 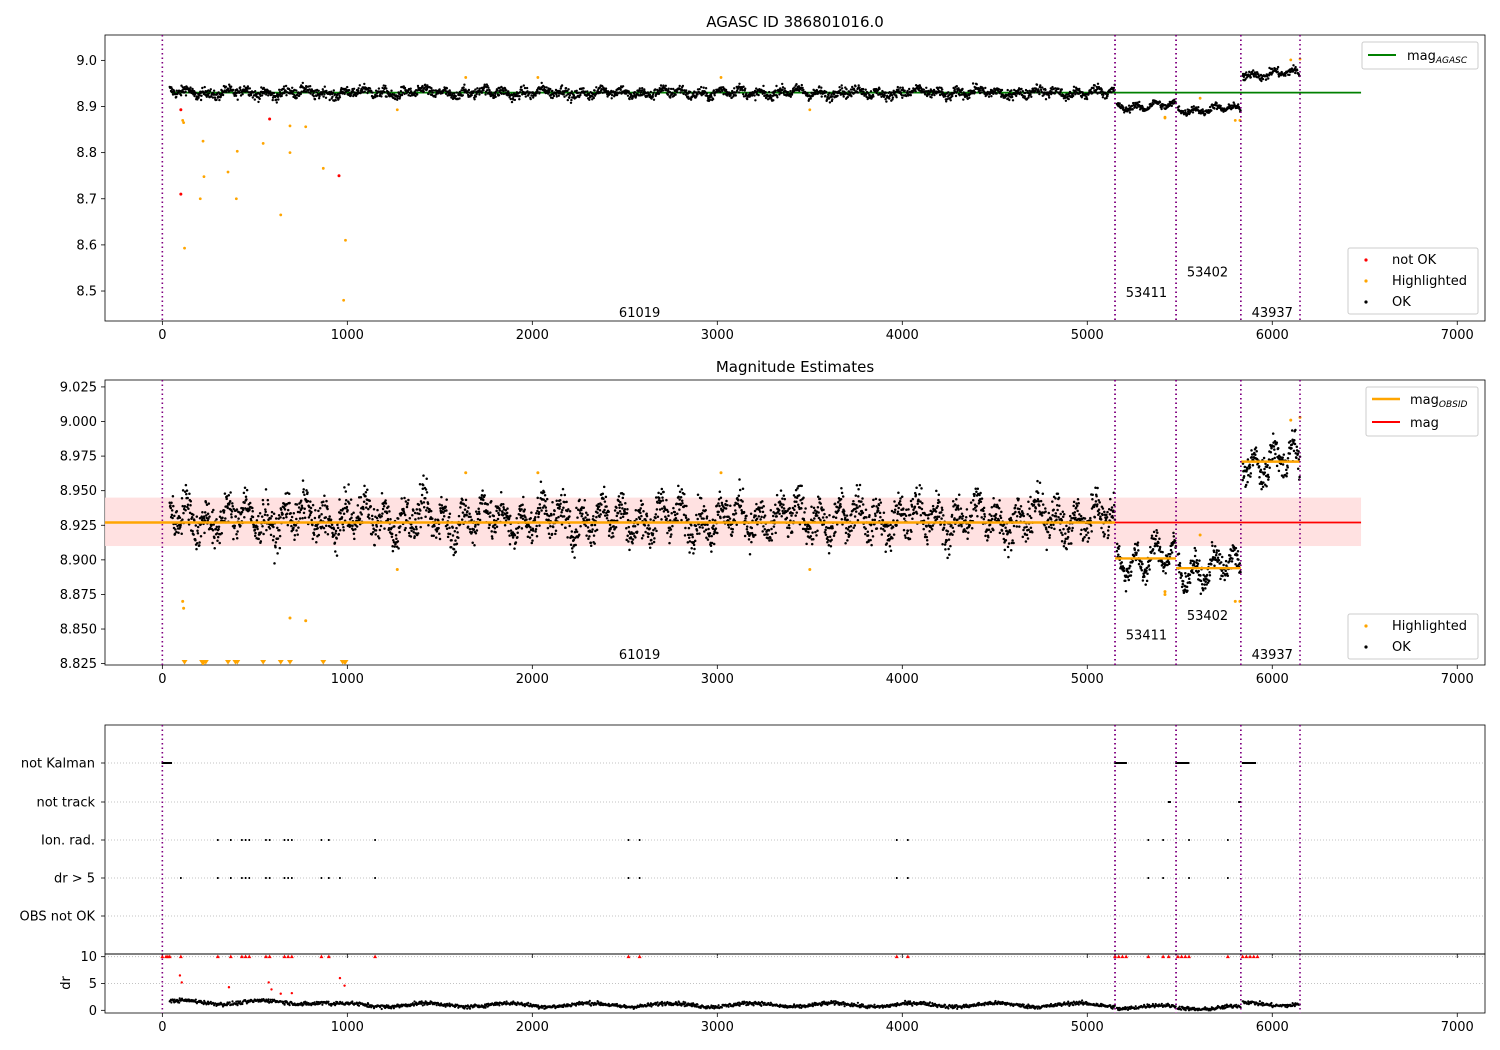 What do you see at coordinates (345, 240) in the screenshot?
I see `highlighted-point` at bounding box center [345, 240].